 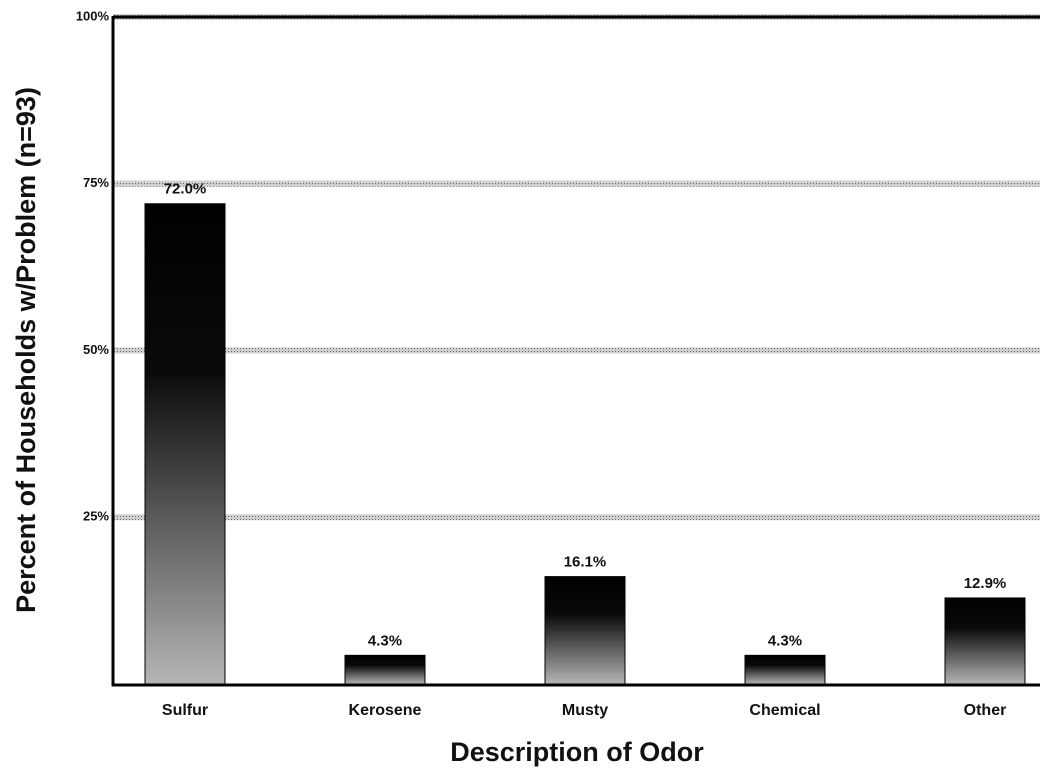 What do you see at coordinates (577, 752) in the screenshot?
I see `x-axis-title: Description of Odor` at bounding box center [577, 752].